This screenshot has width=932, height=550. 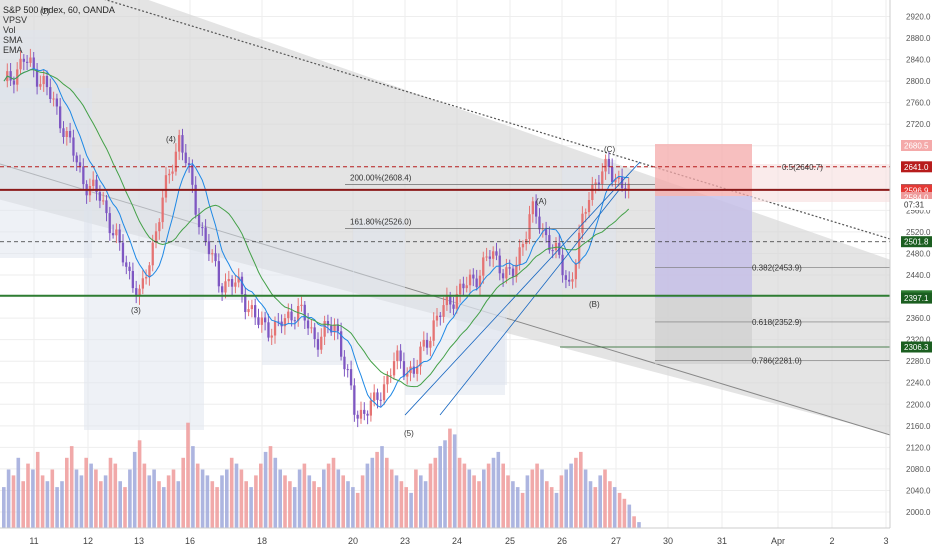 What do you see at coordinates (15, 20) in the screenshot?
I see `indicator-vpsv: VPSV` at bounding box center [15, 20].